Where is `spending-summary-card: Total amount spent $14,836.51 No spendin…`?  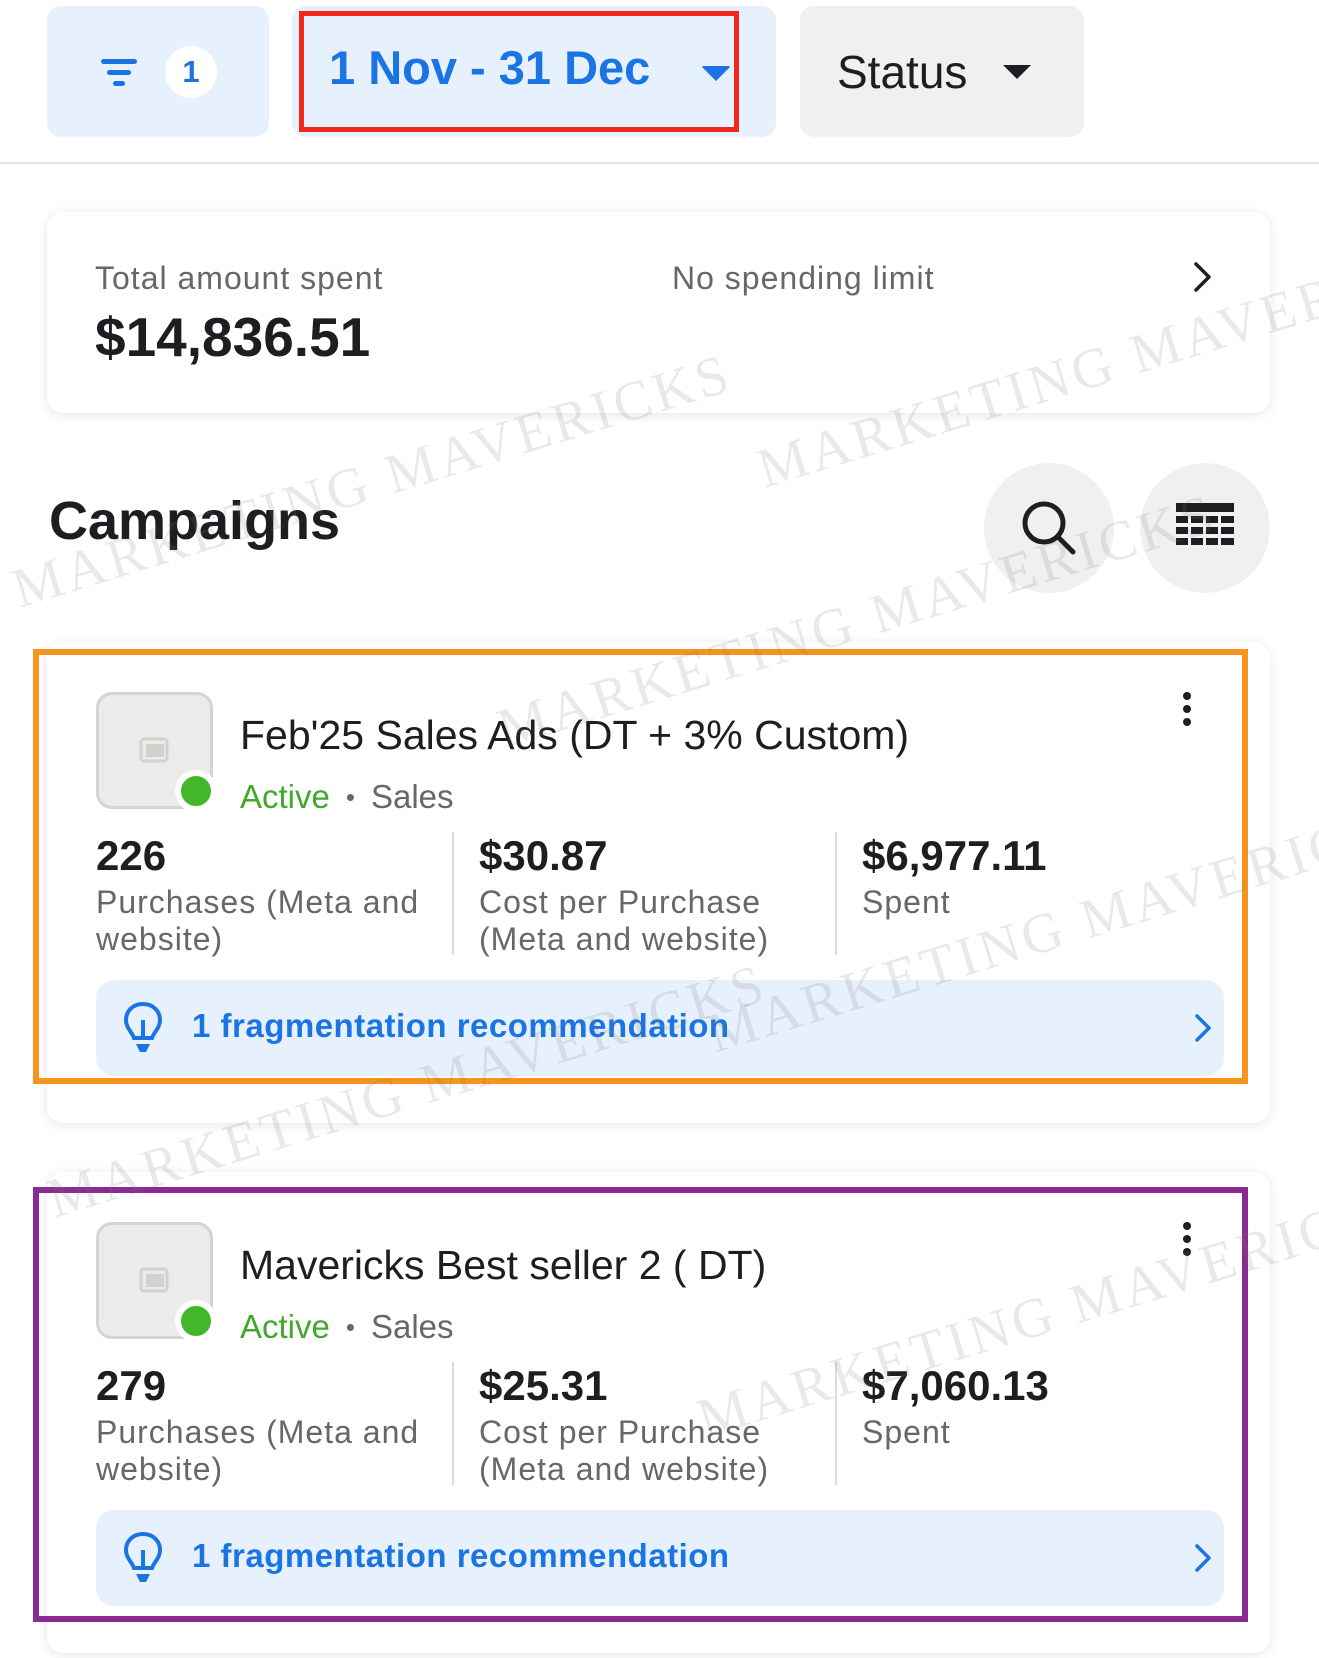
spending-summary-card: Total amount spent $14,836.51 No spendin… is located at coordinates (658, 312).